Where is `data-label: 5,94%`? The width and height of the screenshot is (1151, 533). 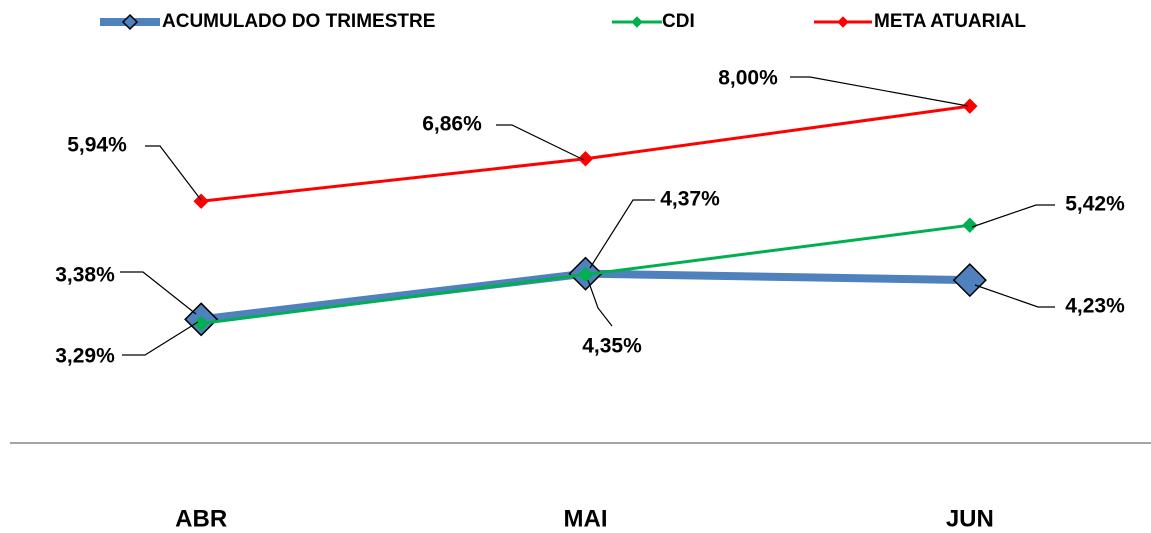
data-label: 5,94% is located at coordinates (97, 145).